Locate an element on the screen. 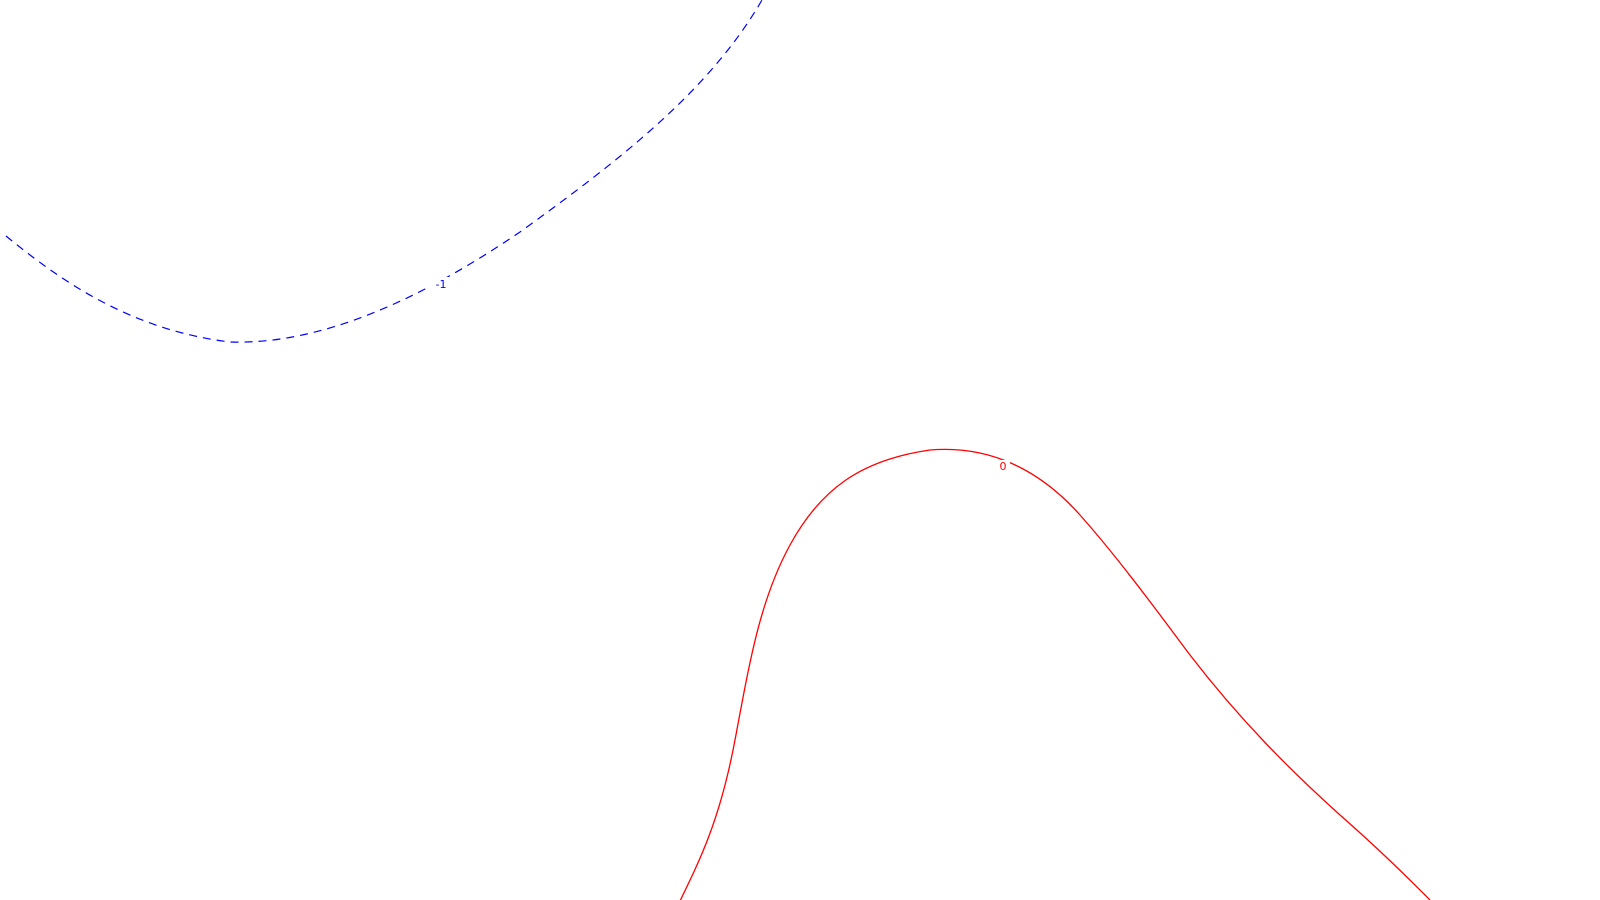  contour-label-zero: 0 is located at coordinates (1003, 466).